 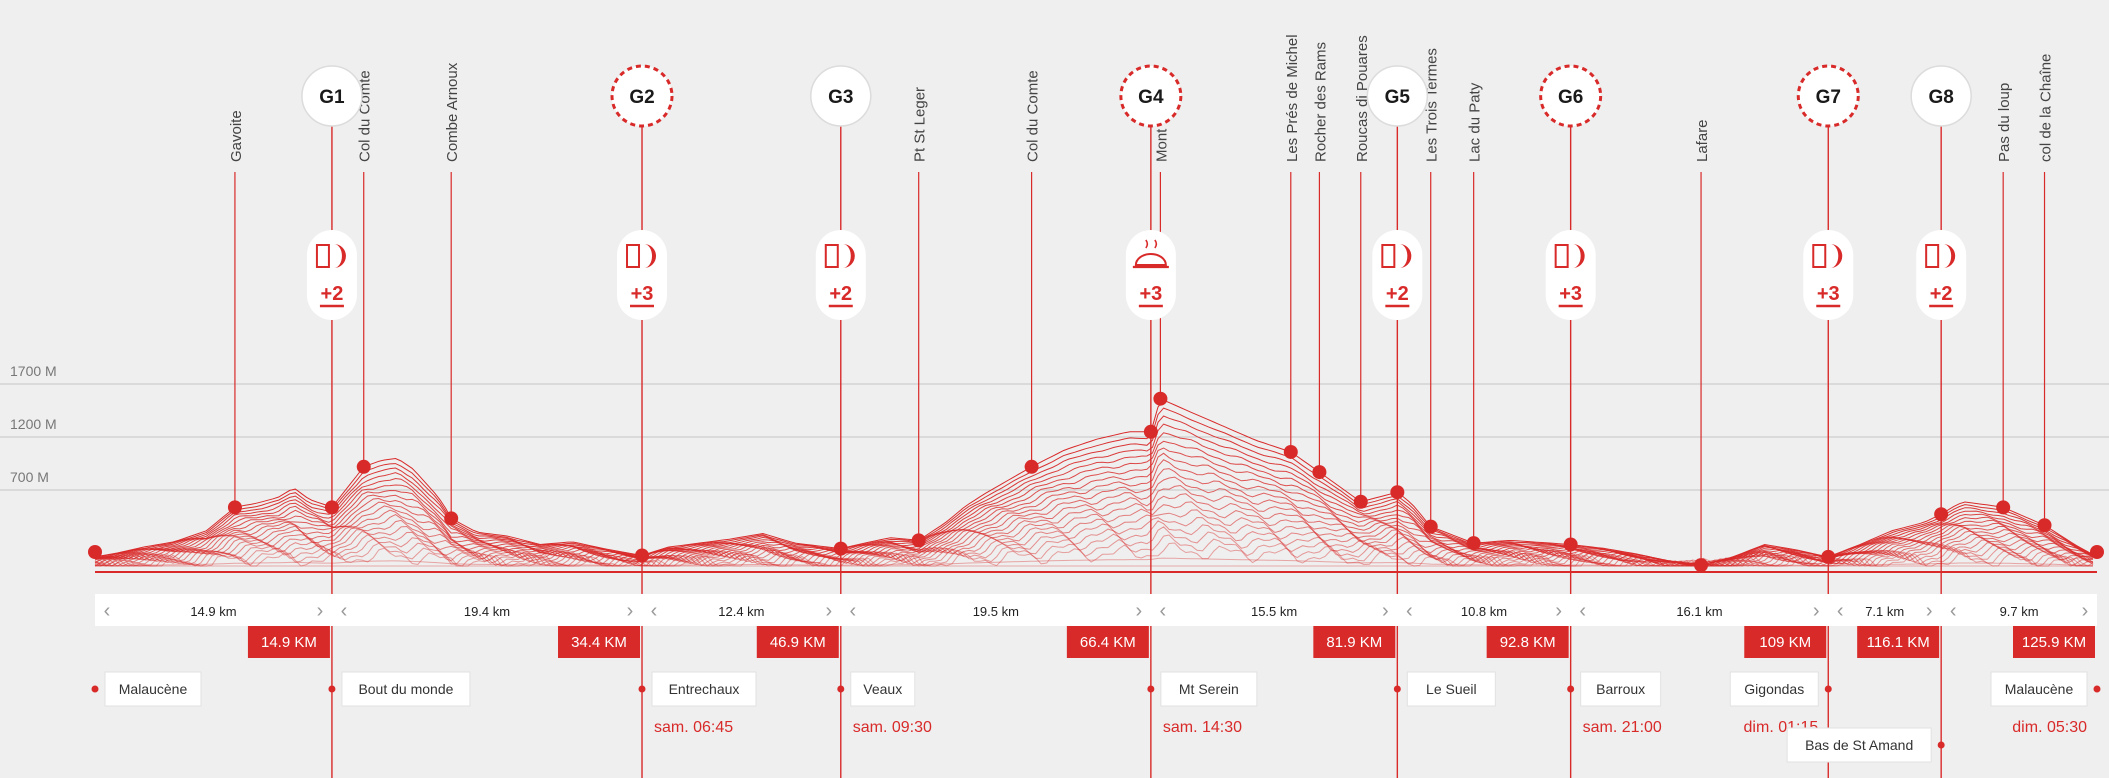 I want to click on aid-station-id: G3, so click(x=840, y=97).